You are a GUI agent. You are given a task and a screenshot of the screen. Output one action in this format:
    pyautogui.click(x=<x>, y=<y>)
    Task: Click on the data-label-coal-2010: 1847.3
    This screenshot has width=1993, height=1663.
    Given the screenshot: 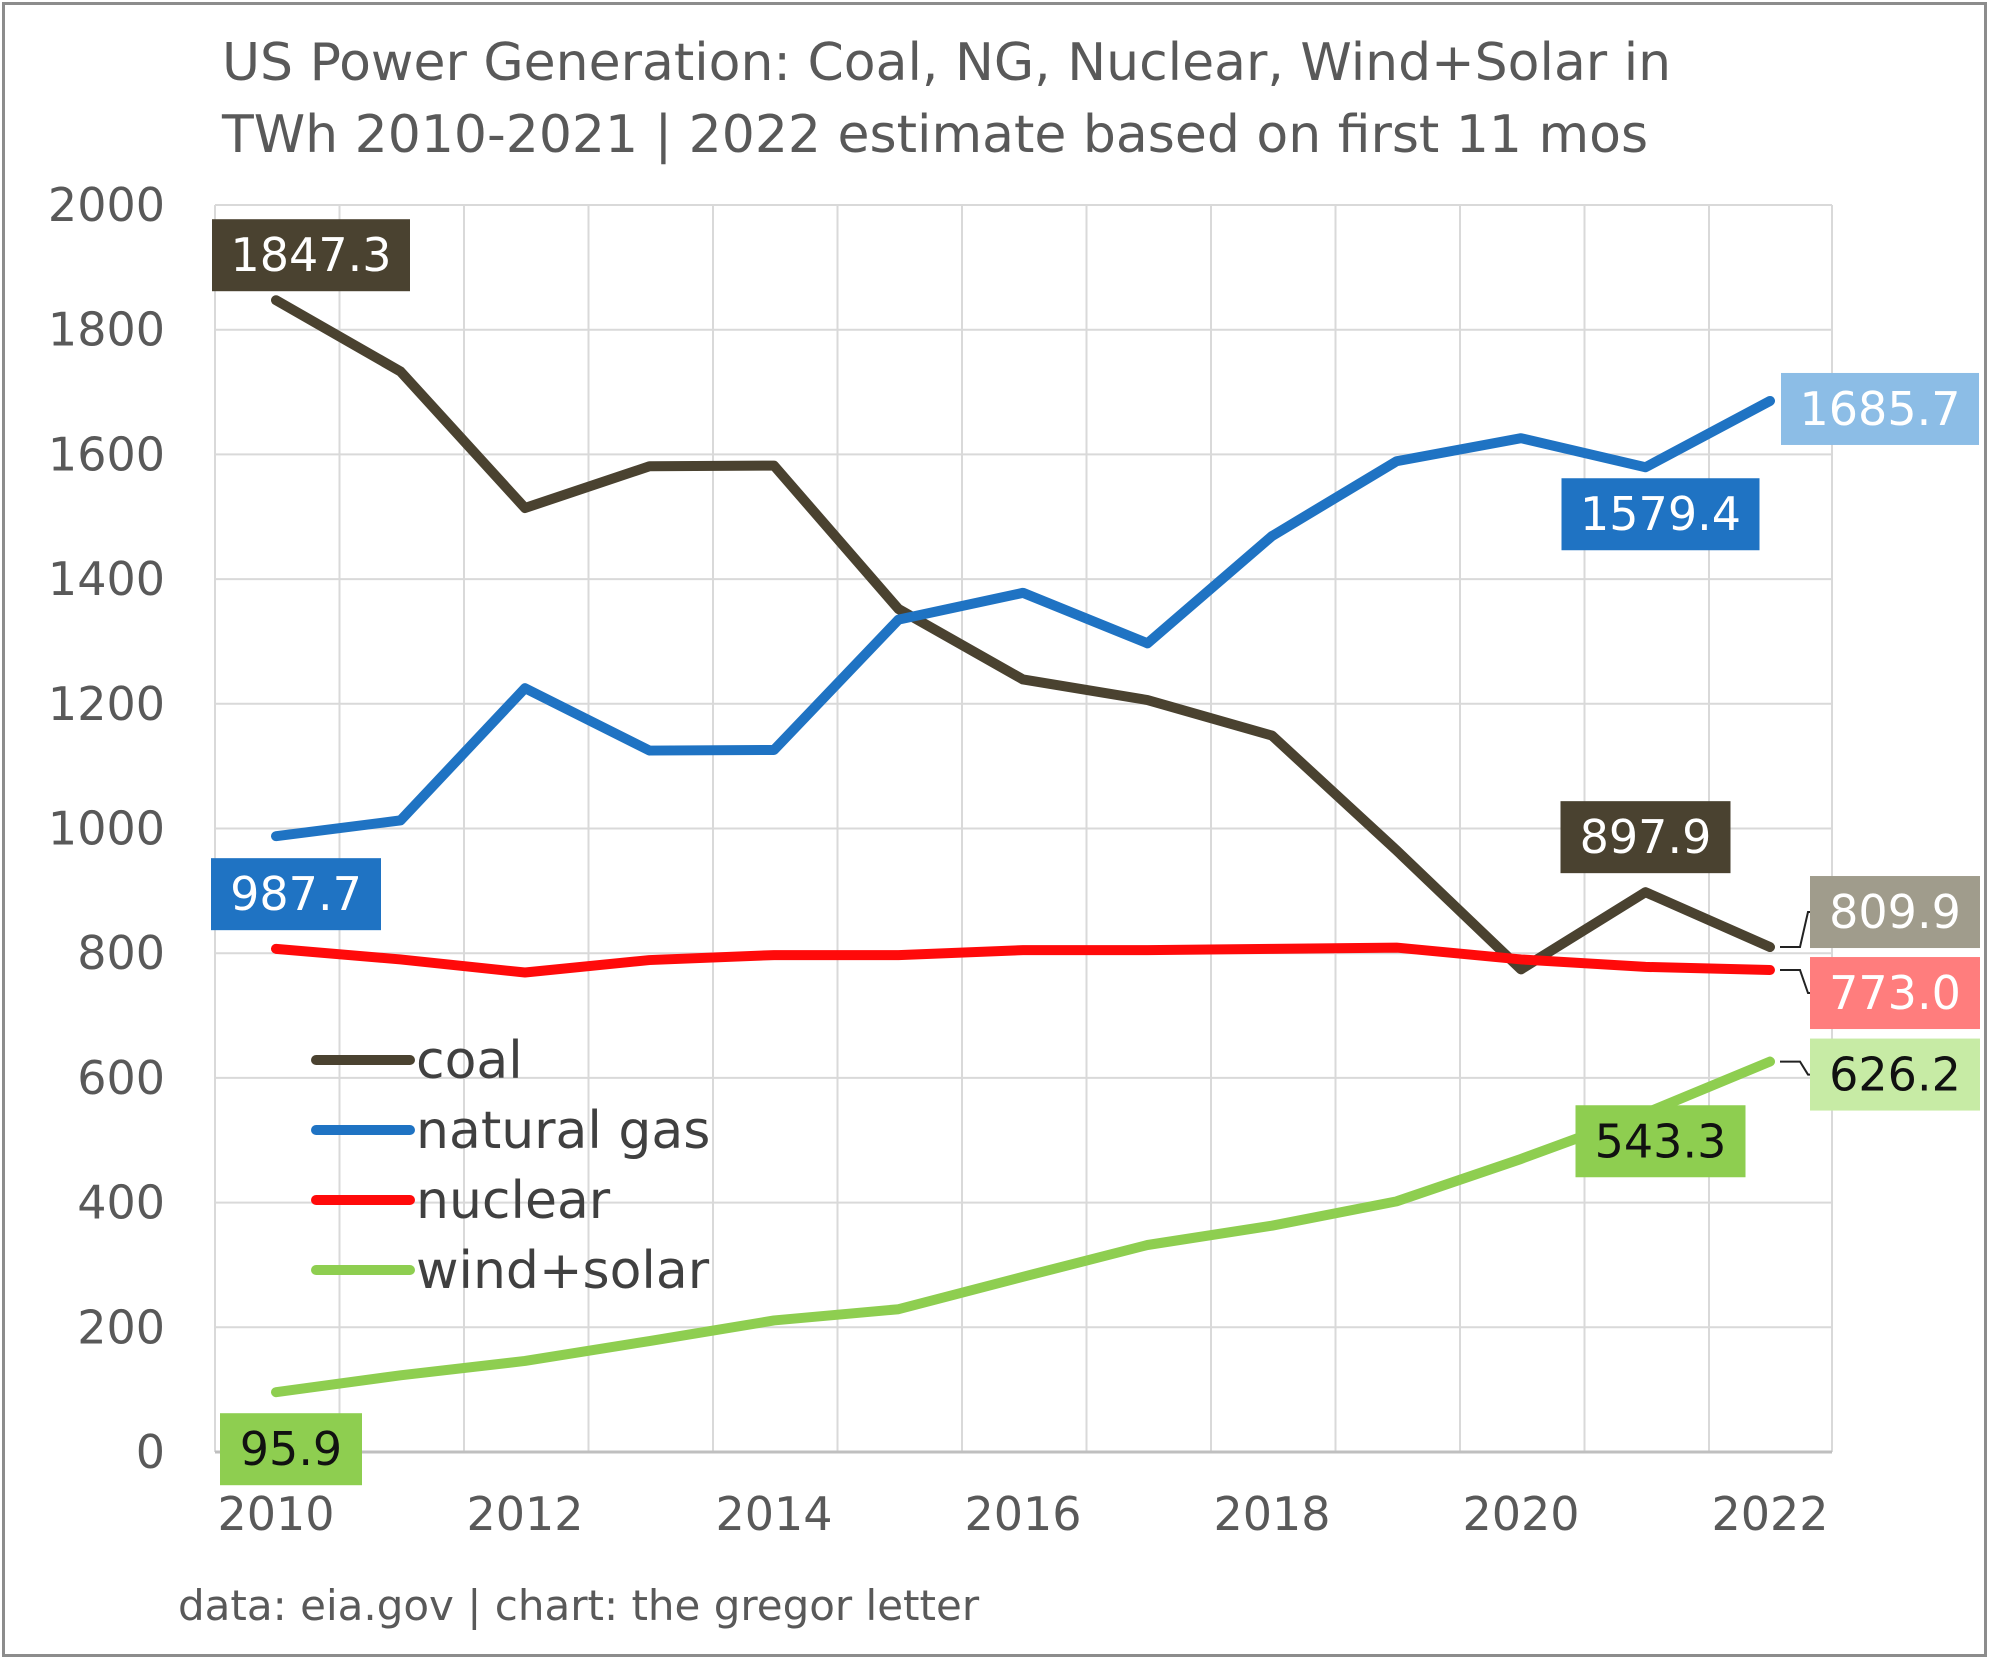 What is the action you would take?
    pyautogui.click(x=311, y=255)
    